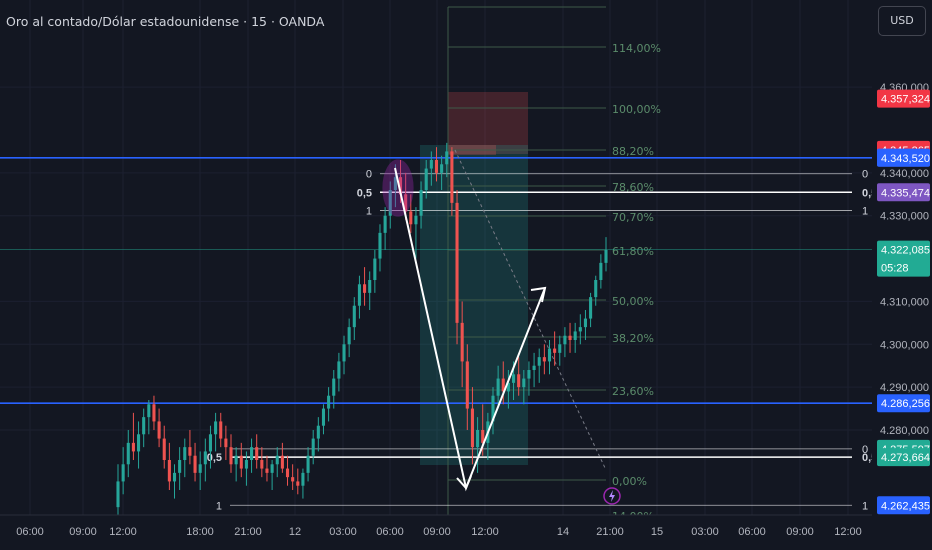 The image size is (932, 550). What do you see at coordinates (800, 532) in the screenshot?
I see `time-axis-tick-label: 09:00` at bounding box center [800, 532].